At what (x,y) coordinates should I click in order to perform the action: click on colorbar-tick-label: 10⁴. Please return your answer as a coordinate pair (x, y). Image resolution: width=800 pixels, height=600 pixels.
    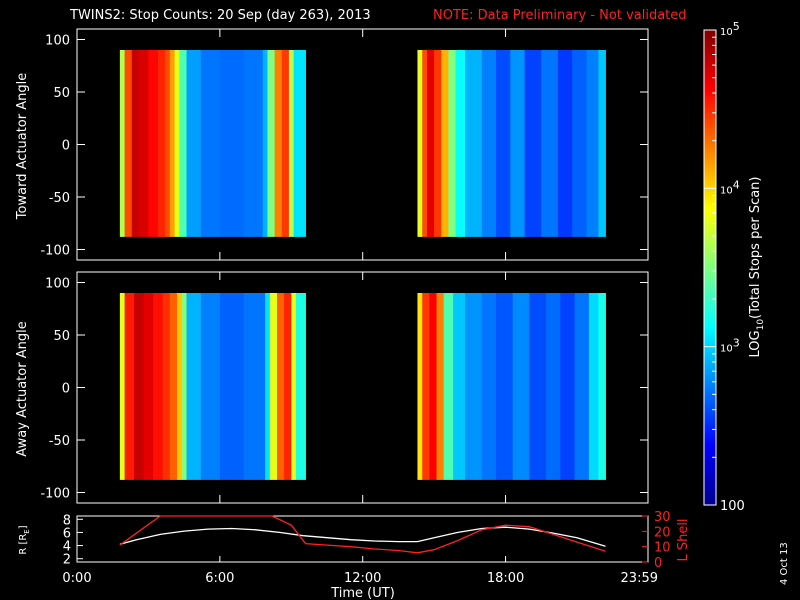
    Looking at the image, I should click on (730, 187).